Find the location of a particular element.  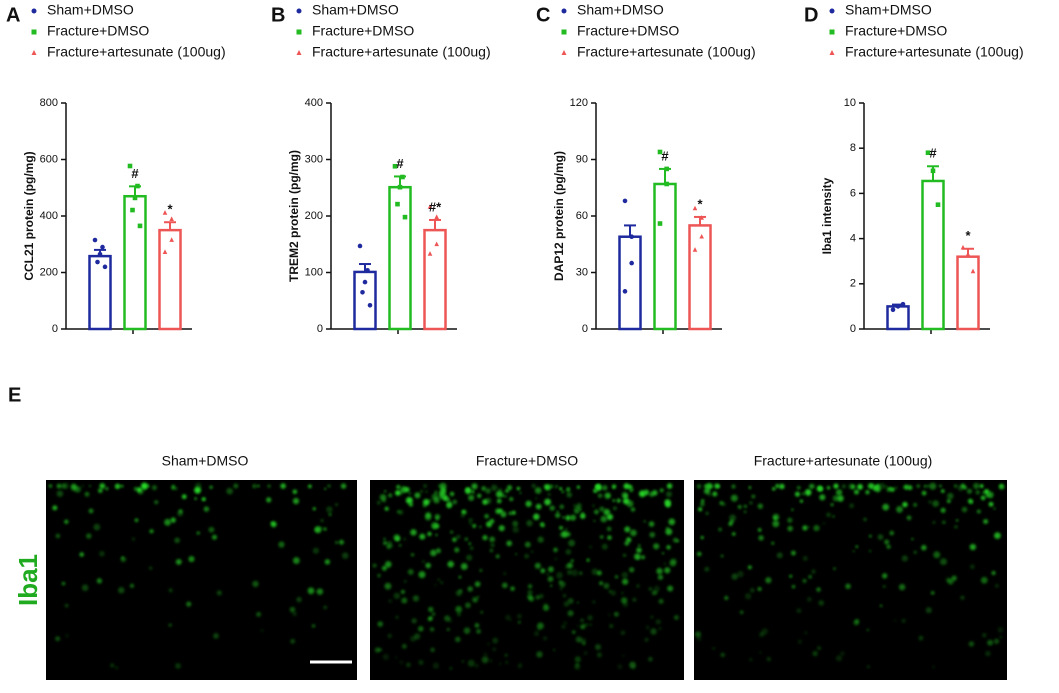

y-tick-label: 30 is located at coordinates (582, 272).